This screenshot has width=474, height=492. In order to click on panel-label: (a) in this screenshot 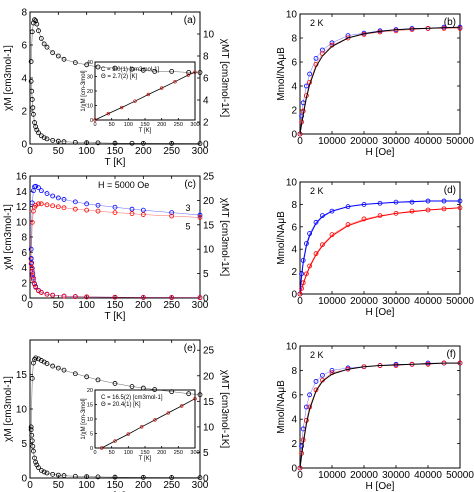, I will do `click(190, 20)`.